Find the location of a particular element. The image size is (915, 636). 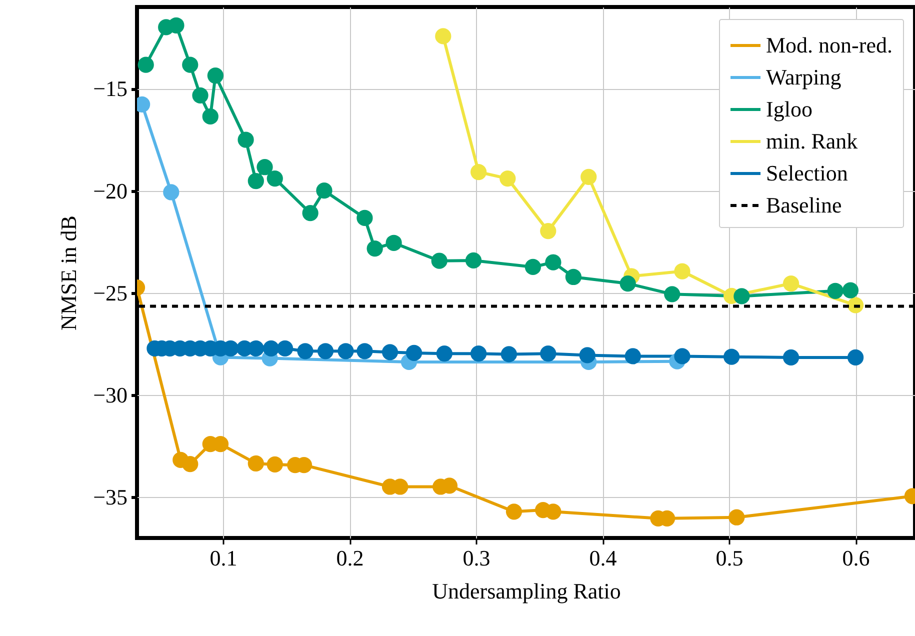

y-axis-title: NMSE in dB is located at coordinates (69, 273).